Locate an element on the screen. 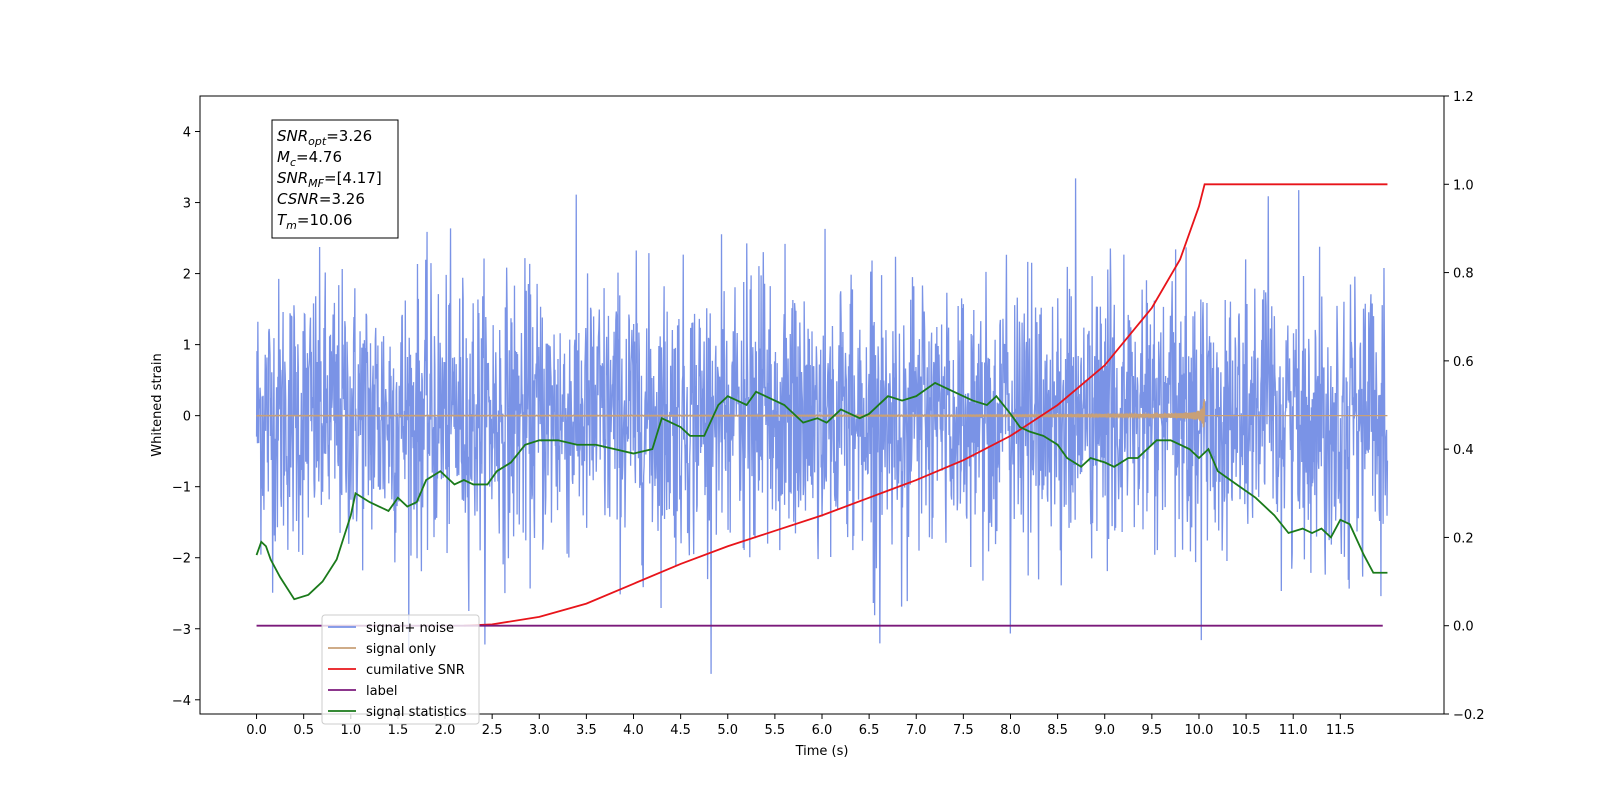 The image size is (1600, 800). y2-tick-label: 0.8 is located at coordinates (1463, 274).